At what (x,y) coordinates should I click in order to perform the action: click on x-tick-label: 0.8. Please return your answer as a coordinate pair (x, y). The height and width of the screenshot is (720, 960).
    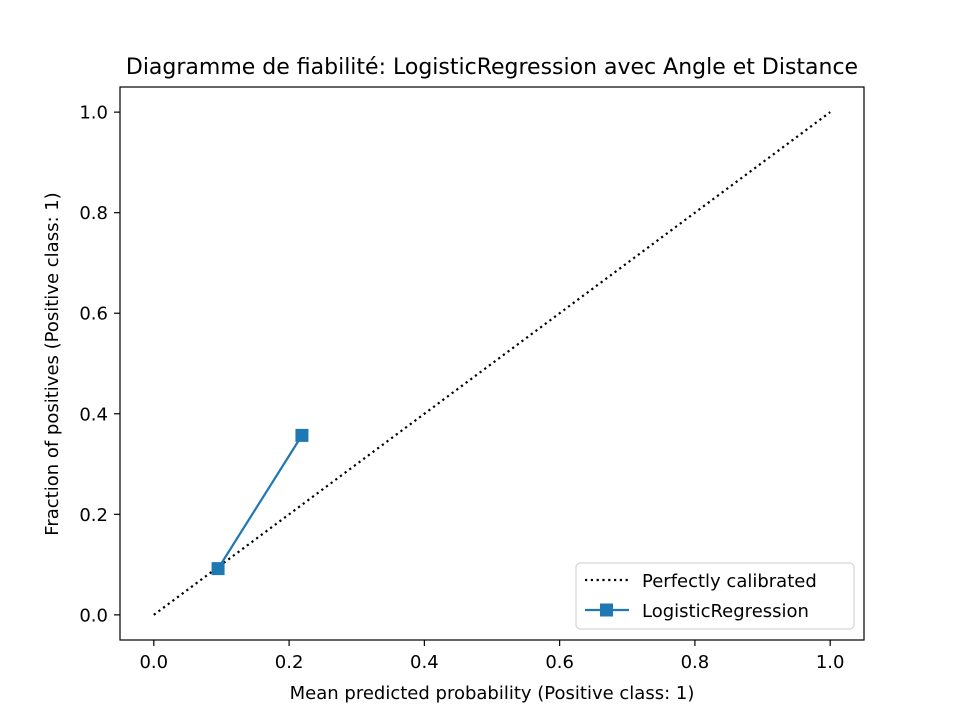
    Looking at the image, I should click on (695, 662).